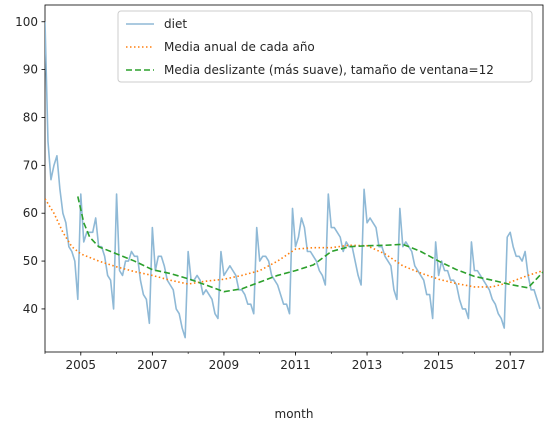 The height and width of the screenshot is (432, 552). What do you see at coordinates (367, 365) in the screenshot?
I see `x-tick-label: 2013` at bounding box center [367, 365].